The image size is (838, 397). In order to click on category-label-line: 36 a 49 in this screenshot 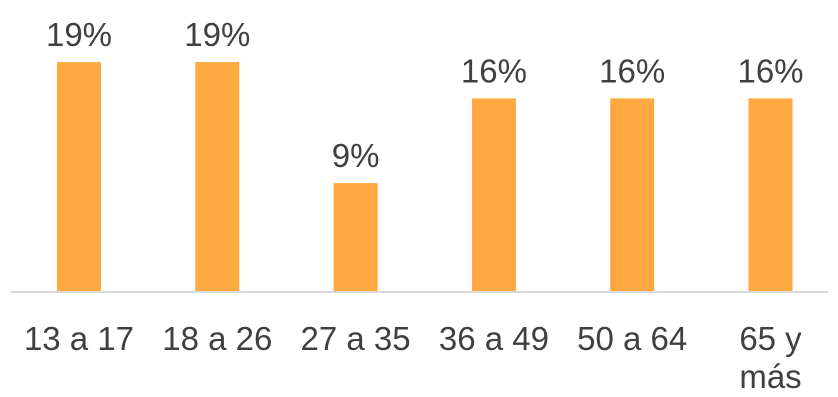, I will do `click(494, 338)`.